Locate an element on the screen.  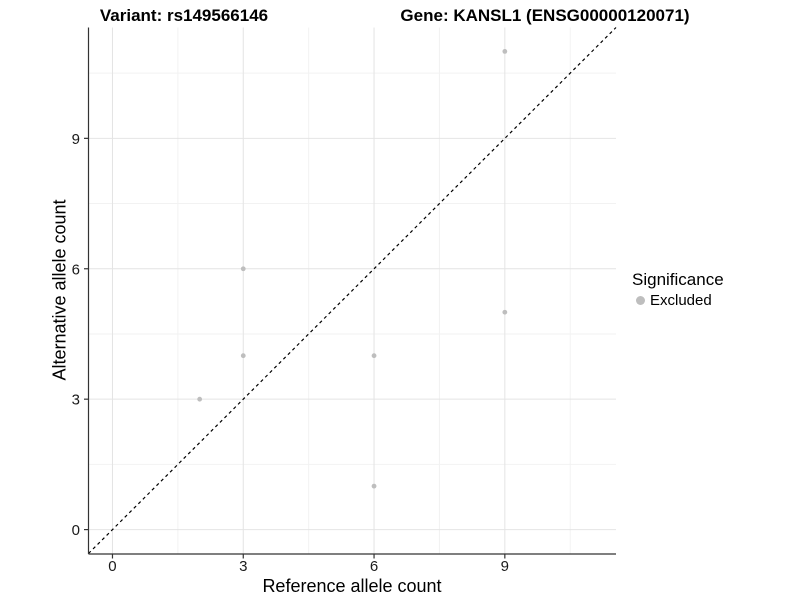
y-axis-tick-label: 0 is located at coordinates (76, 530).